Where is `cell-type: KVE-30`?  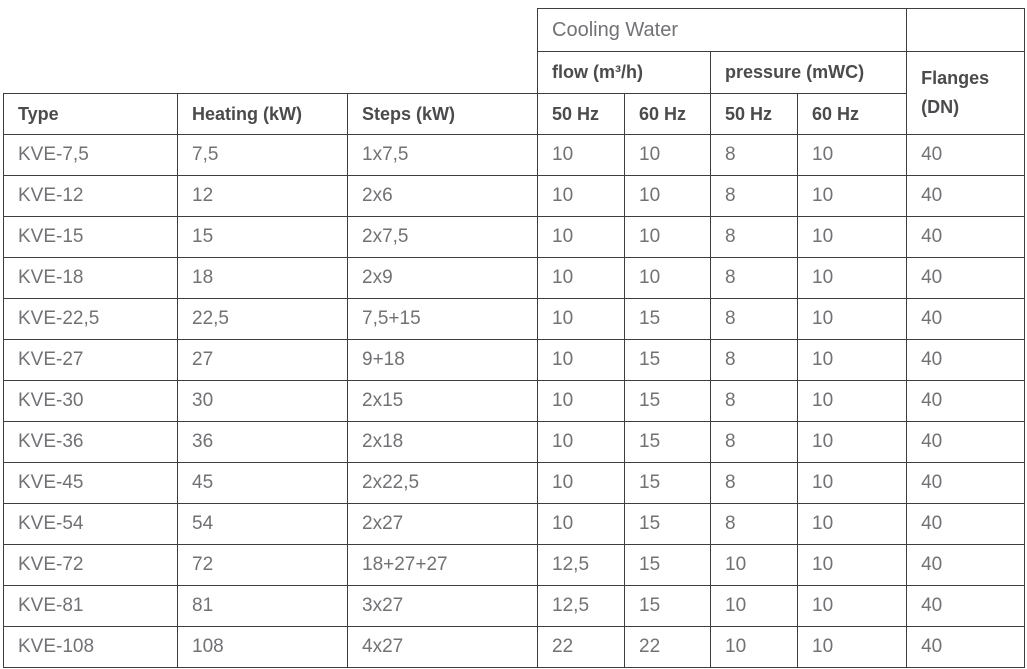 cell-type: KVE-30 is located at coordinates (90, 401).